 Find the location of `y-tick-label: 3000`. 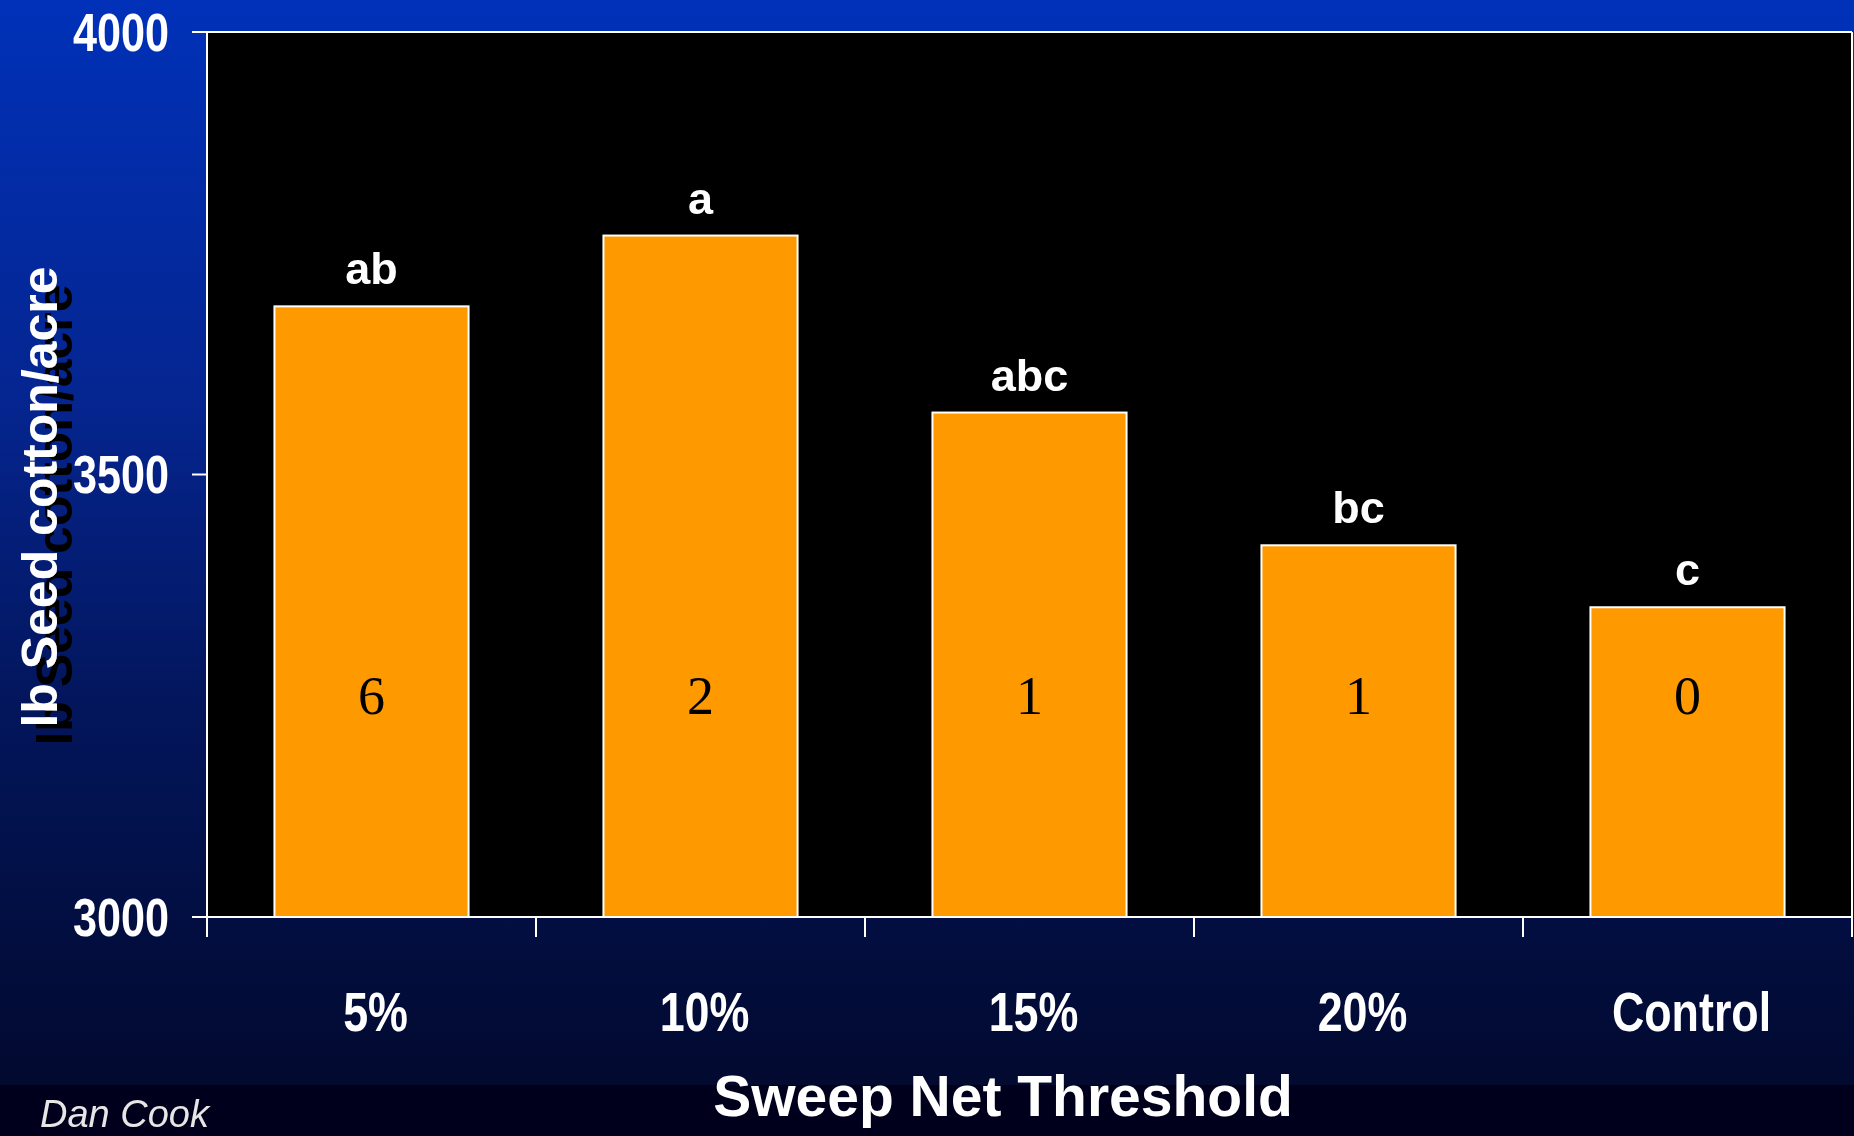

y-tick-label: 3000 is located at coordinates (120, 917).